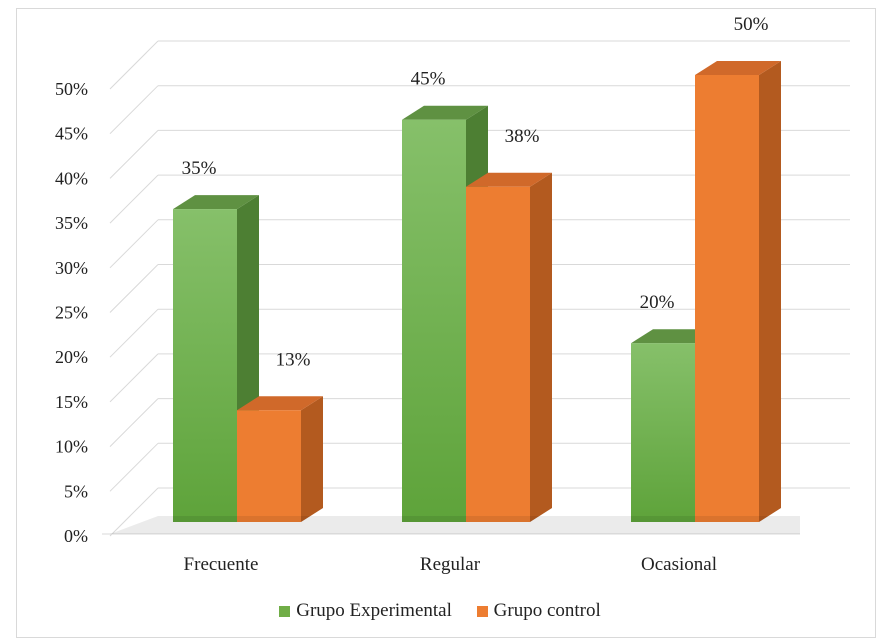 The image size is (880, 643). What do you see at coordinates (71, 89) in the screenshot?
I see `y-tick-label: 50%` at bounding box center [71, 89].